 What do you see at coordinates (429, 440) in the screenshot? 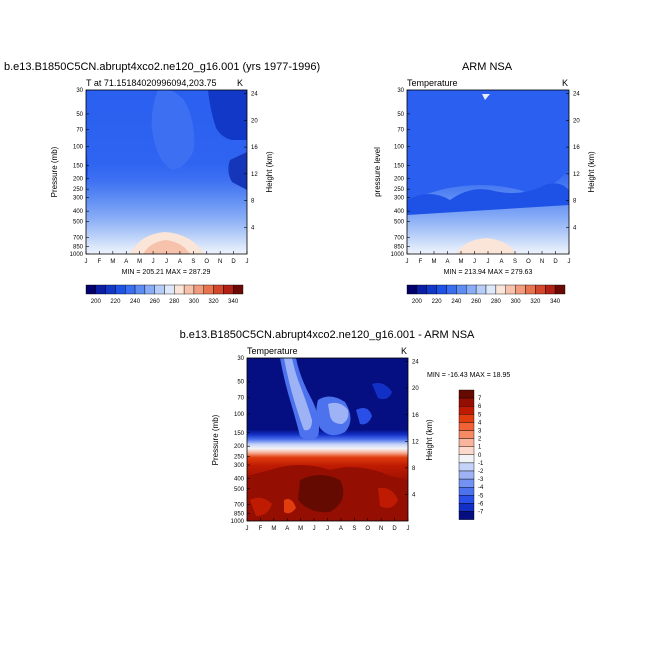
I see `panel3-ylabel-right: Height (km)` at bounding box center [429, 440].